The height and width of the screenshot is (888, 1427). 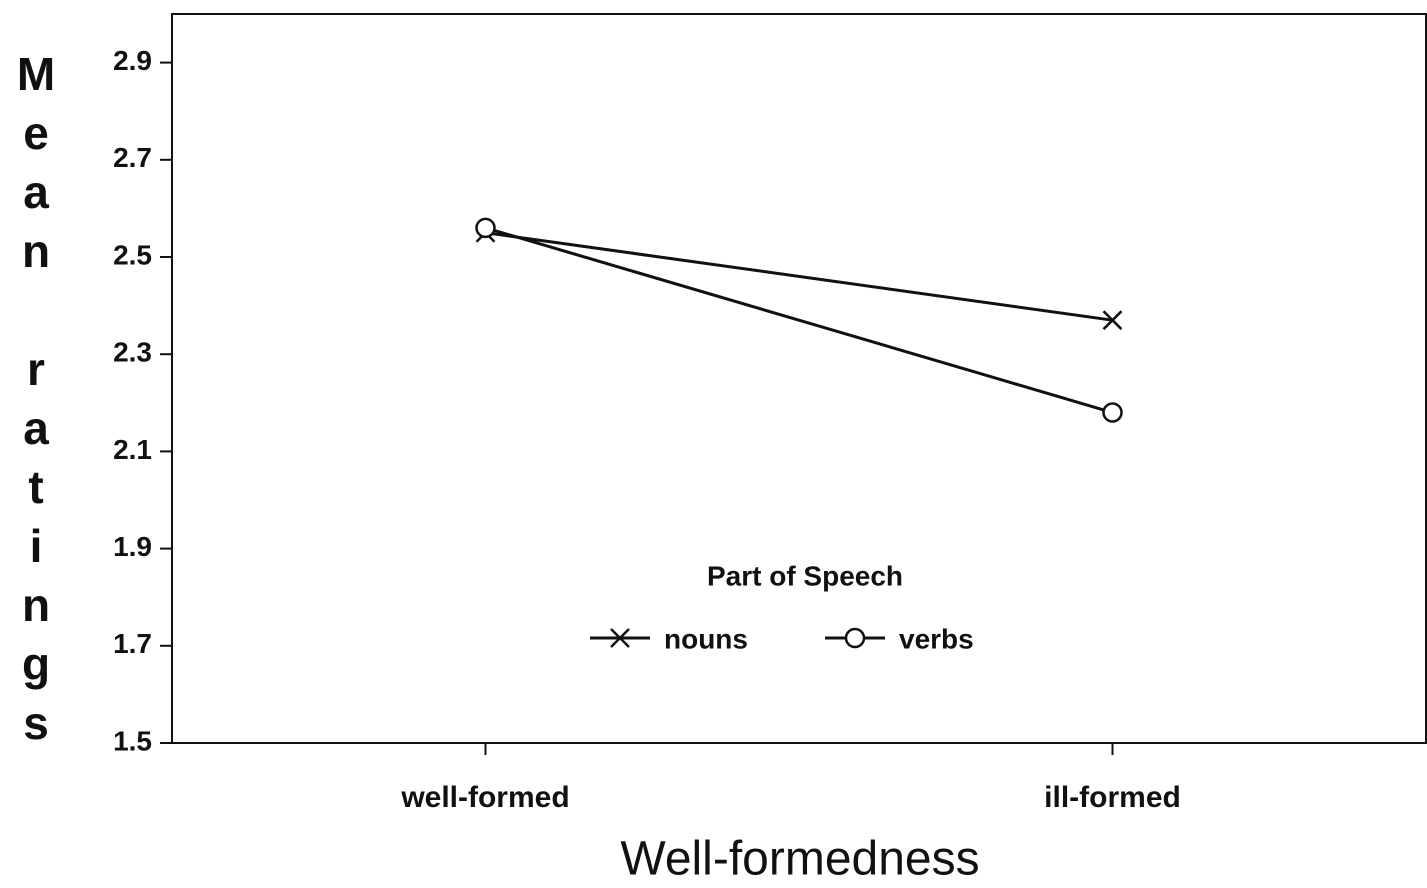 What do you see at coordinates (805, 575) in the screenshot?
I see `legend-title: Part of Speech` at bounding box center [805, 575].